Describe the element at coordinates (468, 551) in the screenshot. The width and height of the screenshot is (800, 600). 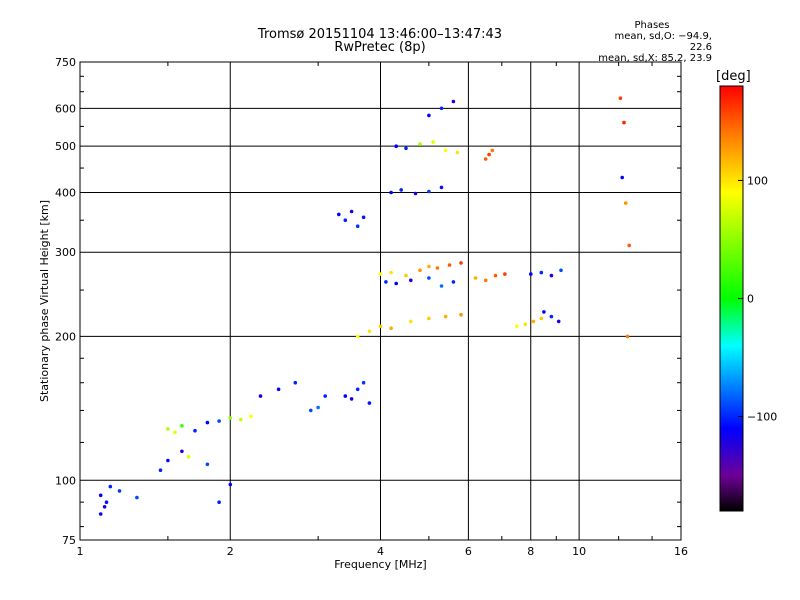
I see `x-tick-label: 6` at that location.